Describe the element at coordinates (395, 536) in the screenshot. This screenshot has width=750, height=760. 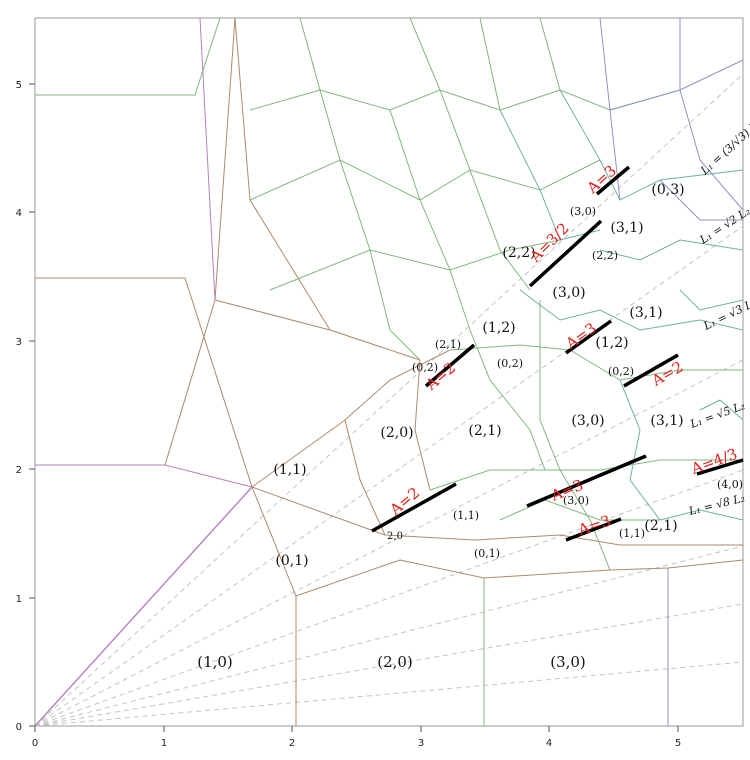
I see `small-region-label: 2,0` at that location.